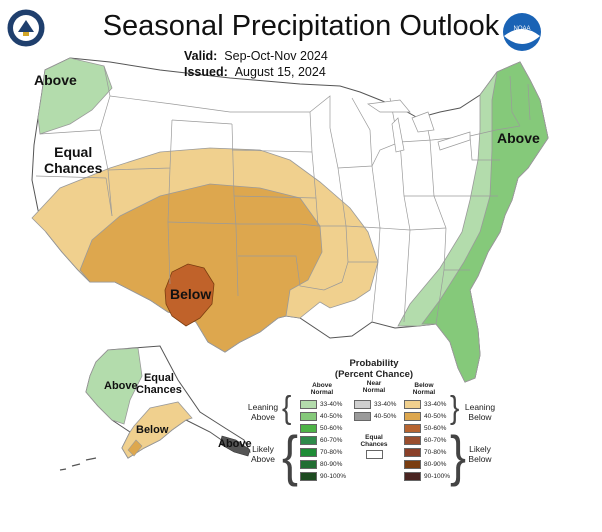  What do you see at coordinates (374, 363) in the screenshot?
I see `legend-title-line1: Probability` at bounding box center [374, 363].